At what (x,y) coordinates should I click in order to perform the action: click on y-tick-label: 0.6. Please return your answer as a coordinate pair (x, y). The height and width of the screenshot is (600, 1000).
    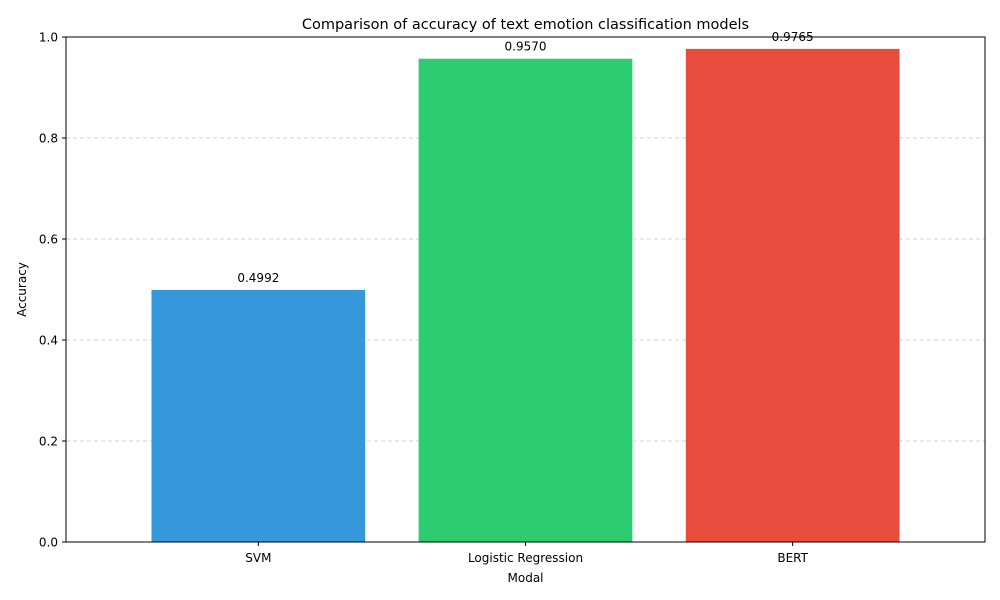
    Looking at the image, I should click on (48, 240).